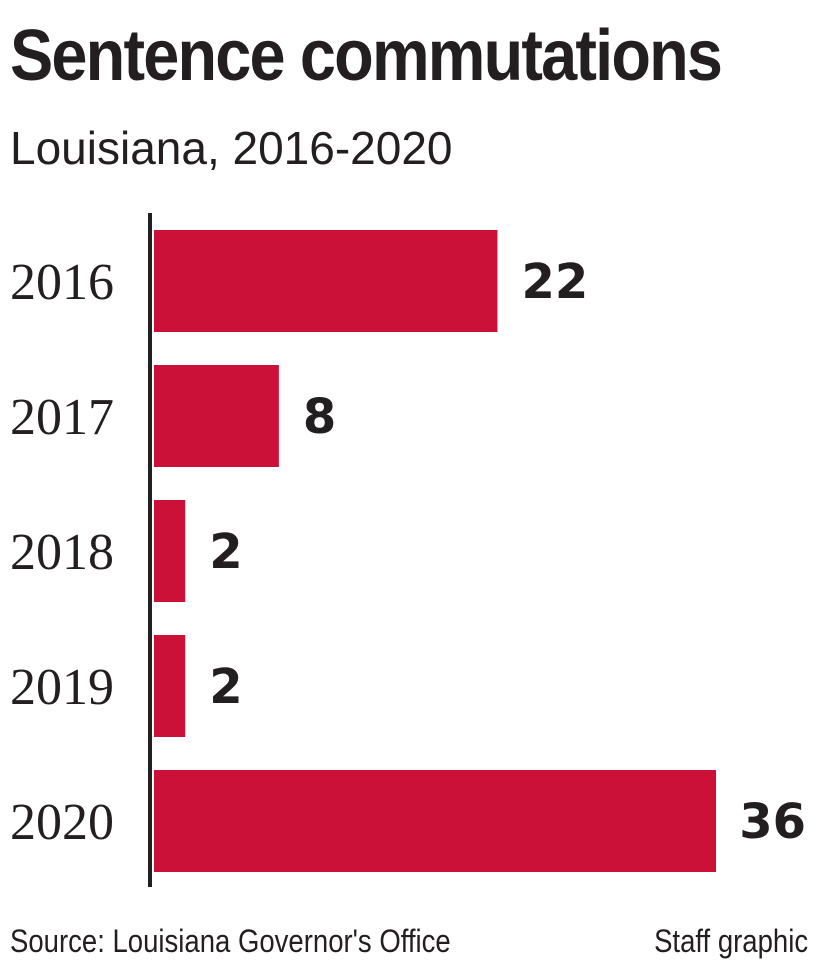  I want to click on data-label: 36, so click(772, 822).